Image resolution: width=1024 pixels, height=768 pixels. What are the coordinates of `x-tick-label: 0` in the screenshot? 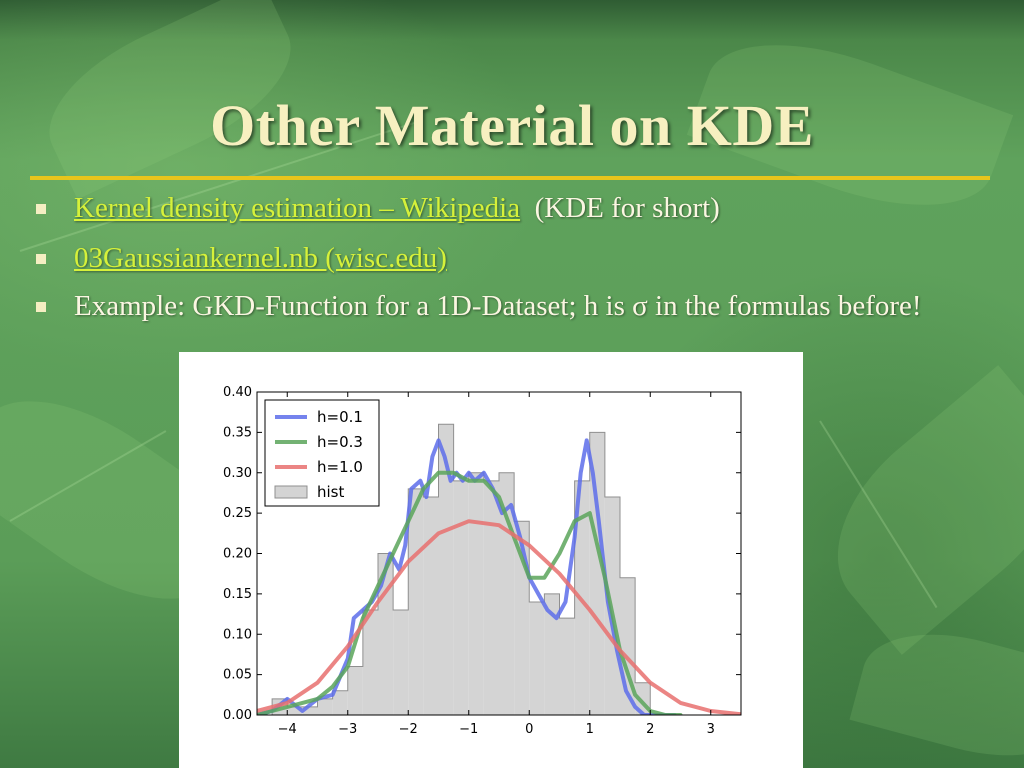 It's located at (529, 729).